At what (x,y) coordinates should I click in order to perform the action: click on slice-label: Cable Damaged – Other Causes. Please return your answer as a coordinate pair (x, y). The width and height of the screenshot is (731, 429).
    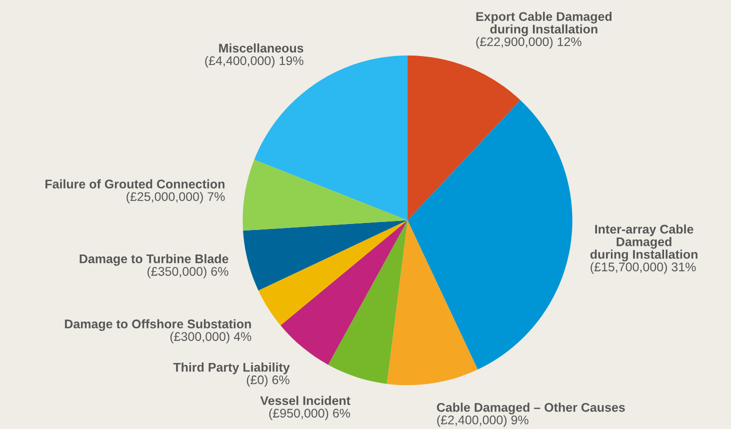
    Looking at the image, I should click on (530, 408).